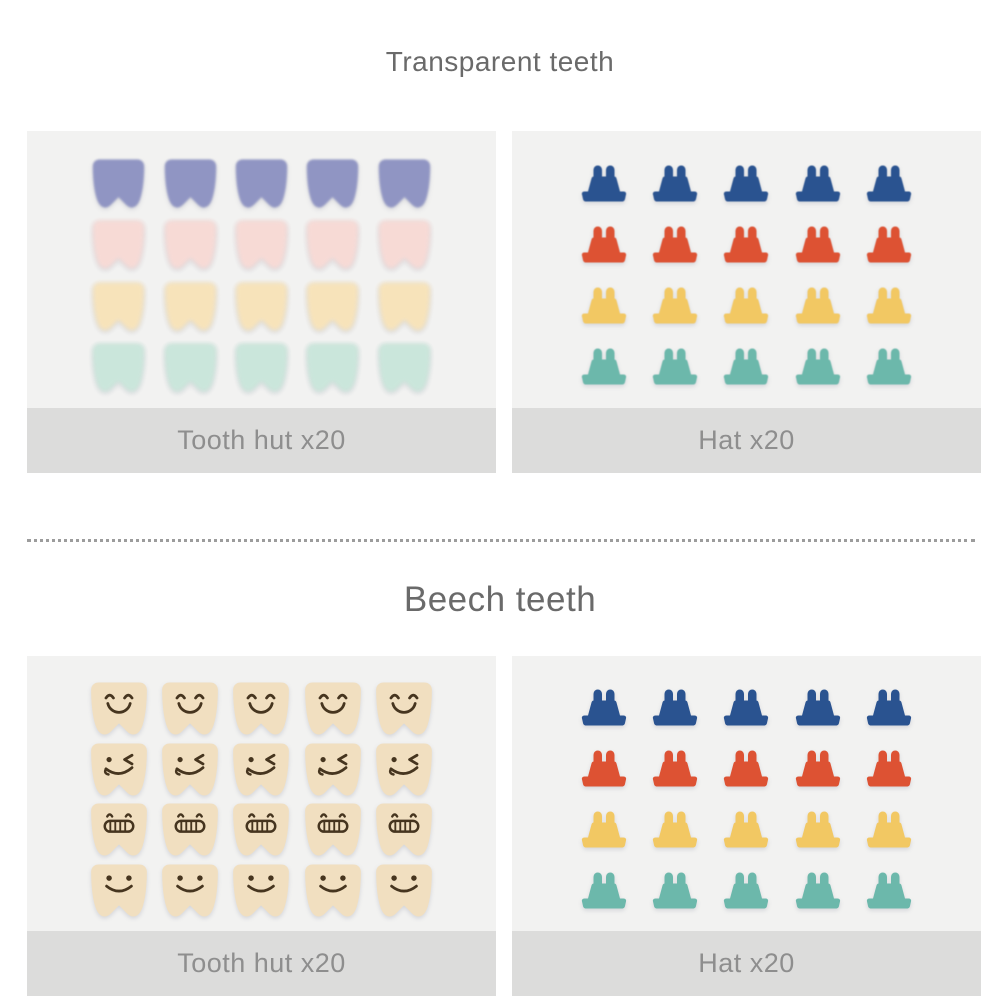  I want to click on panel-caption: Tooth hut x20, so click(261, 963).